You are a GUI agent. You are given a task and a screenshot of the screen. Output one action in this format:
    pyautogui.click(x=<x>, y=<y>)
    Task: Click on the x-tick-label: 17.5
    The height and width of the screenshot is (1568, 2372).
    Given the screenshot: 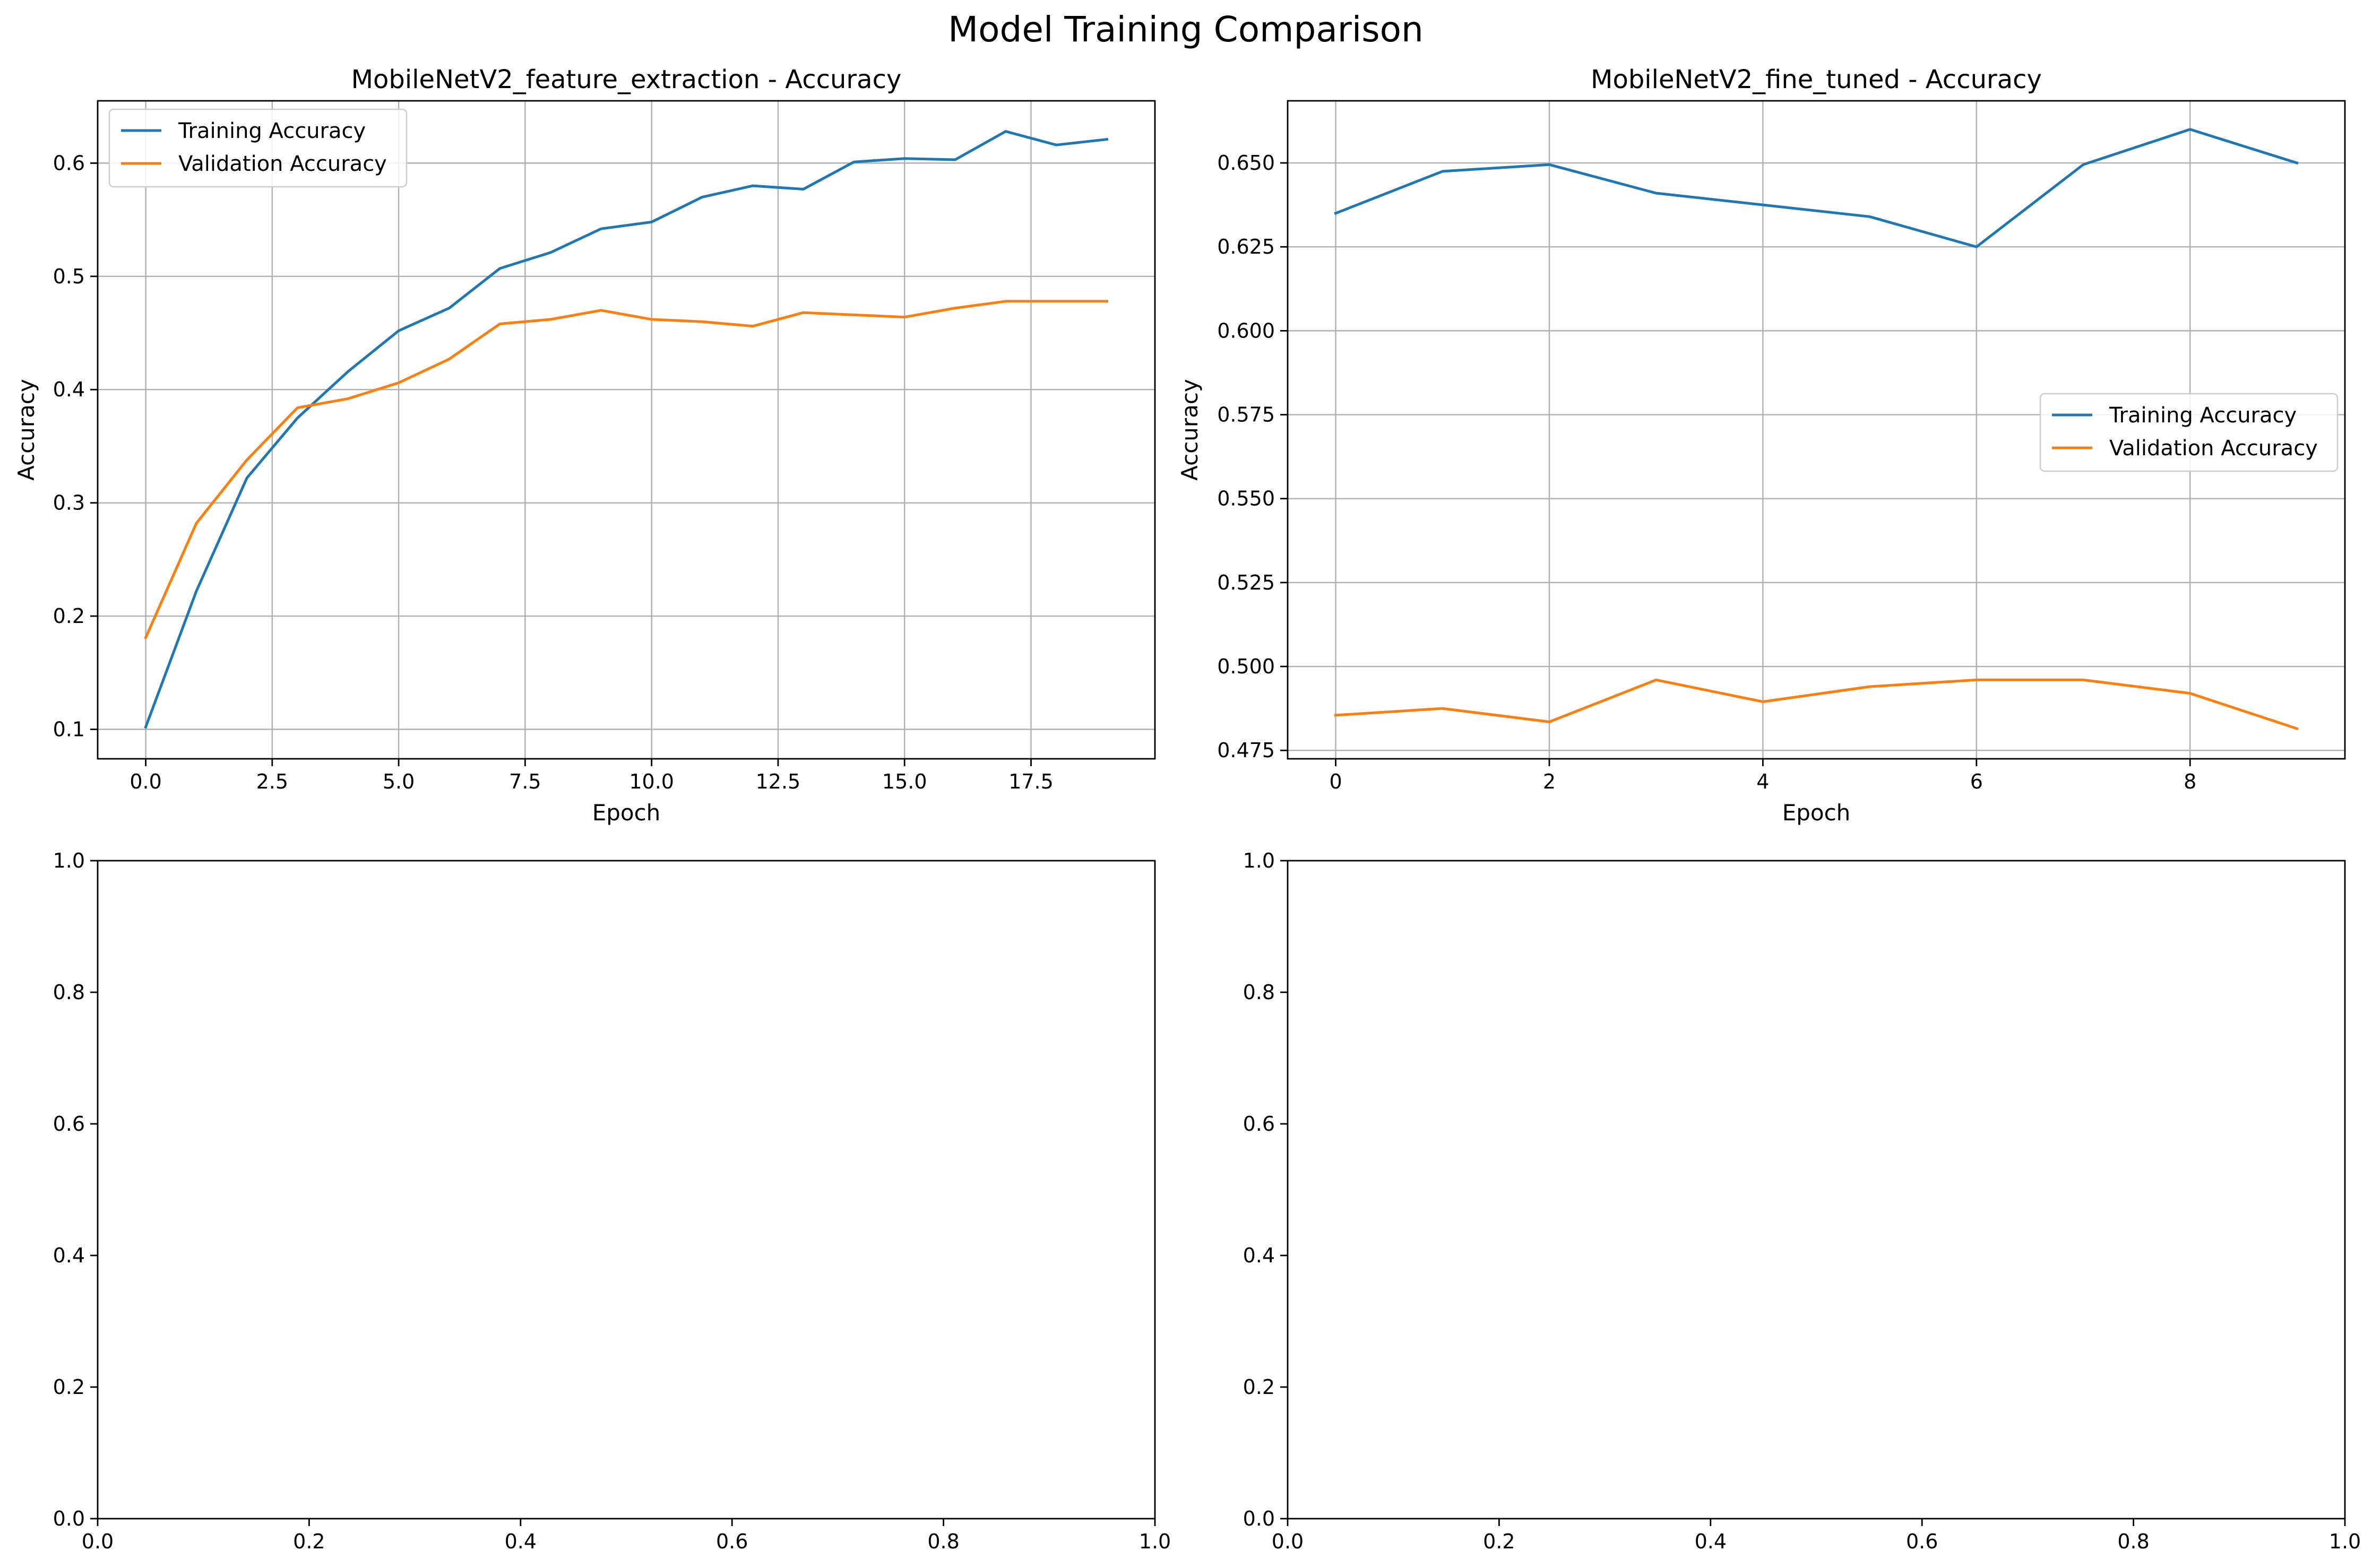 What is the action you would take?
    pyautogui.click(x=1031, y=781)
    